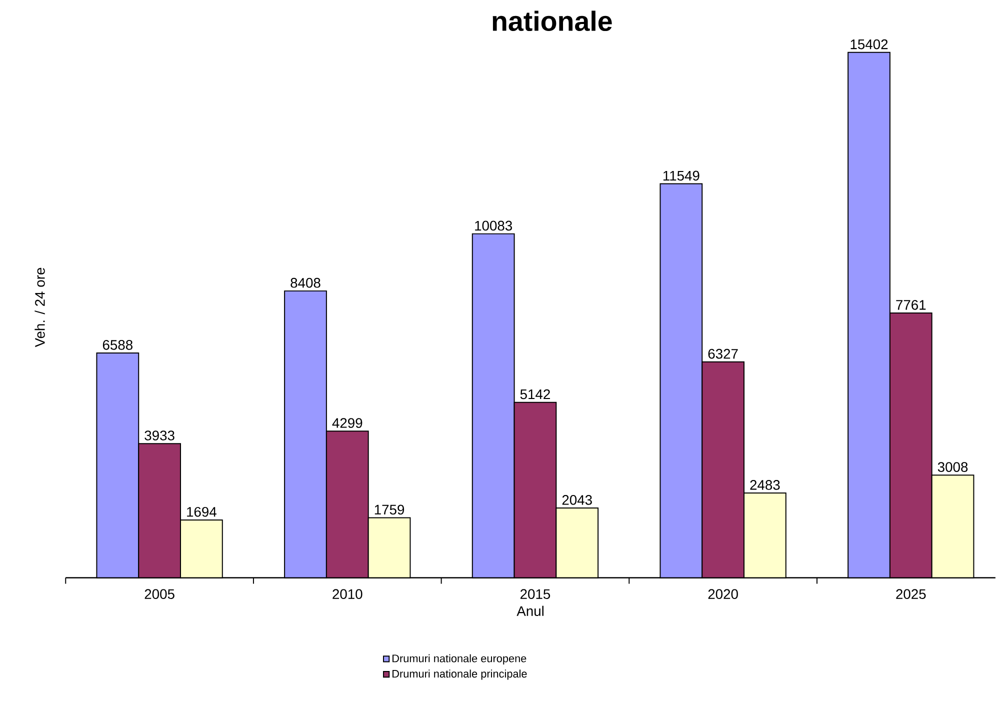 This screenshot has height=705, width=996. I want to click on chart-title: nationale, so click(552, 21).